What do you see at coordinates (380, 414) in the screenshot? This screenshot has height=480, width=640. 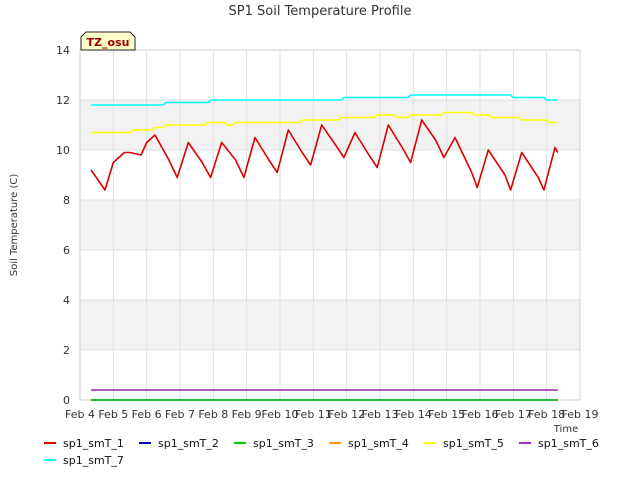 I see `x-tick-label: Feb 13` at bounding box center [380, 414].